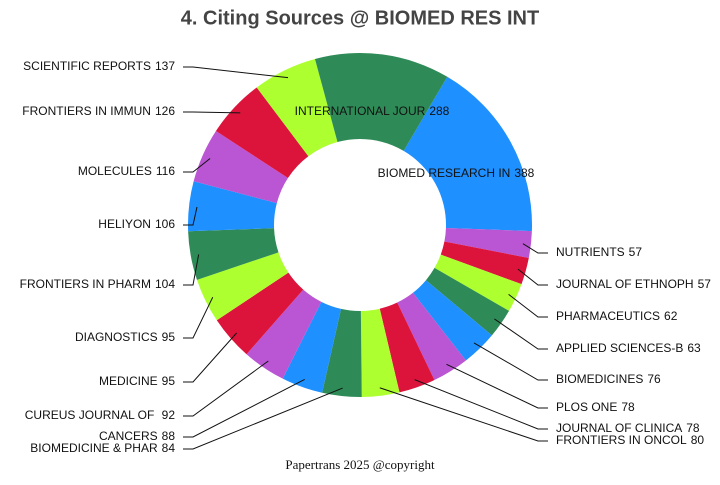 The image size is (720, 485). Describe the element at coordinates (85, 284) in the screenshot. I see `label-name: FRONTIERS IN PHARM` at that location.